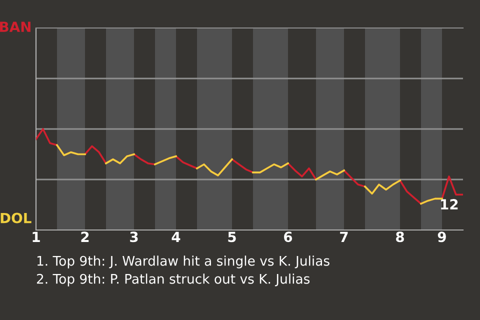 The image size is (480, 320). Describe the element at coordinates (344, 237) in the screenshot. I see `x-tick-label: 7` at that location.